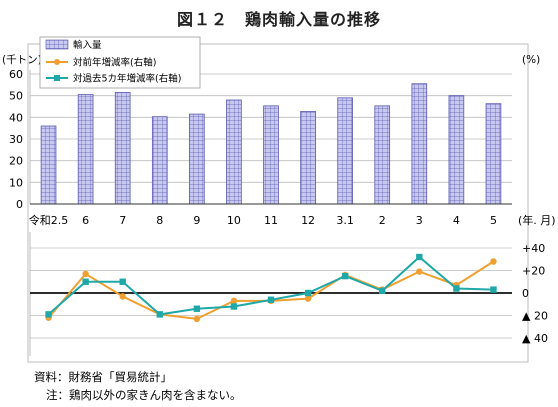 The height and width of the screenshot is (407, 558). Describe the element at coordinates (87, 45) in the screenshot. I see `legend-bar-label: 輸入量` at that location.